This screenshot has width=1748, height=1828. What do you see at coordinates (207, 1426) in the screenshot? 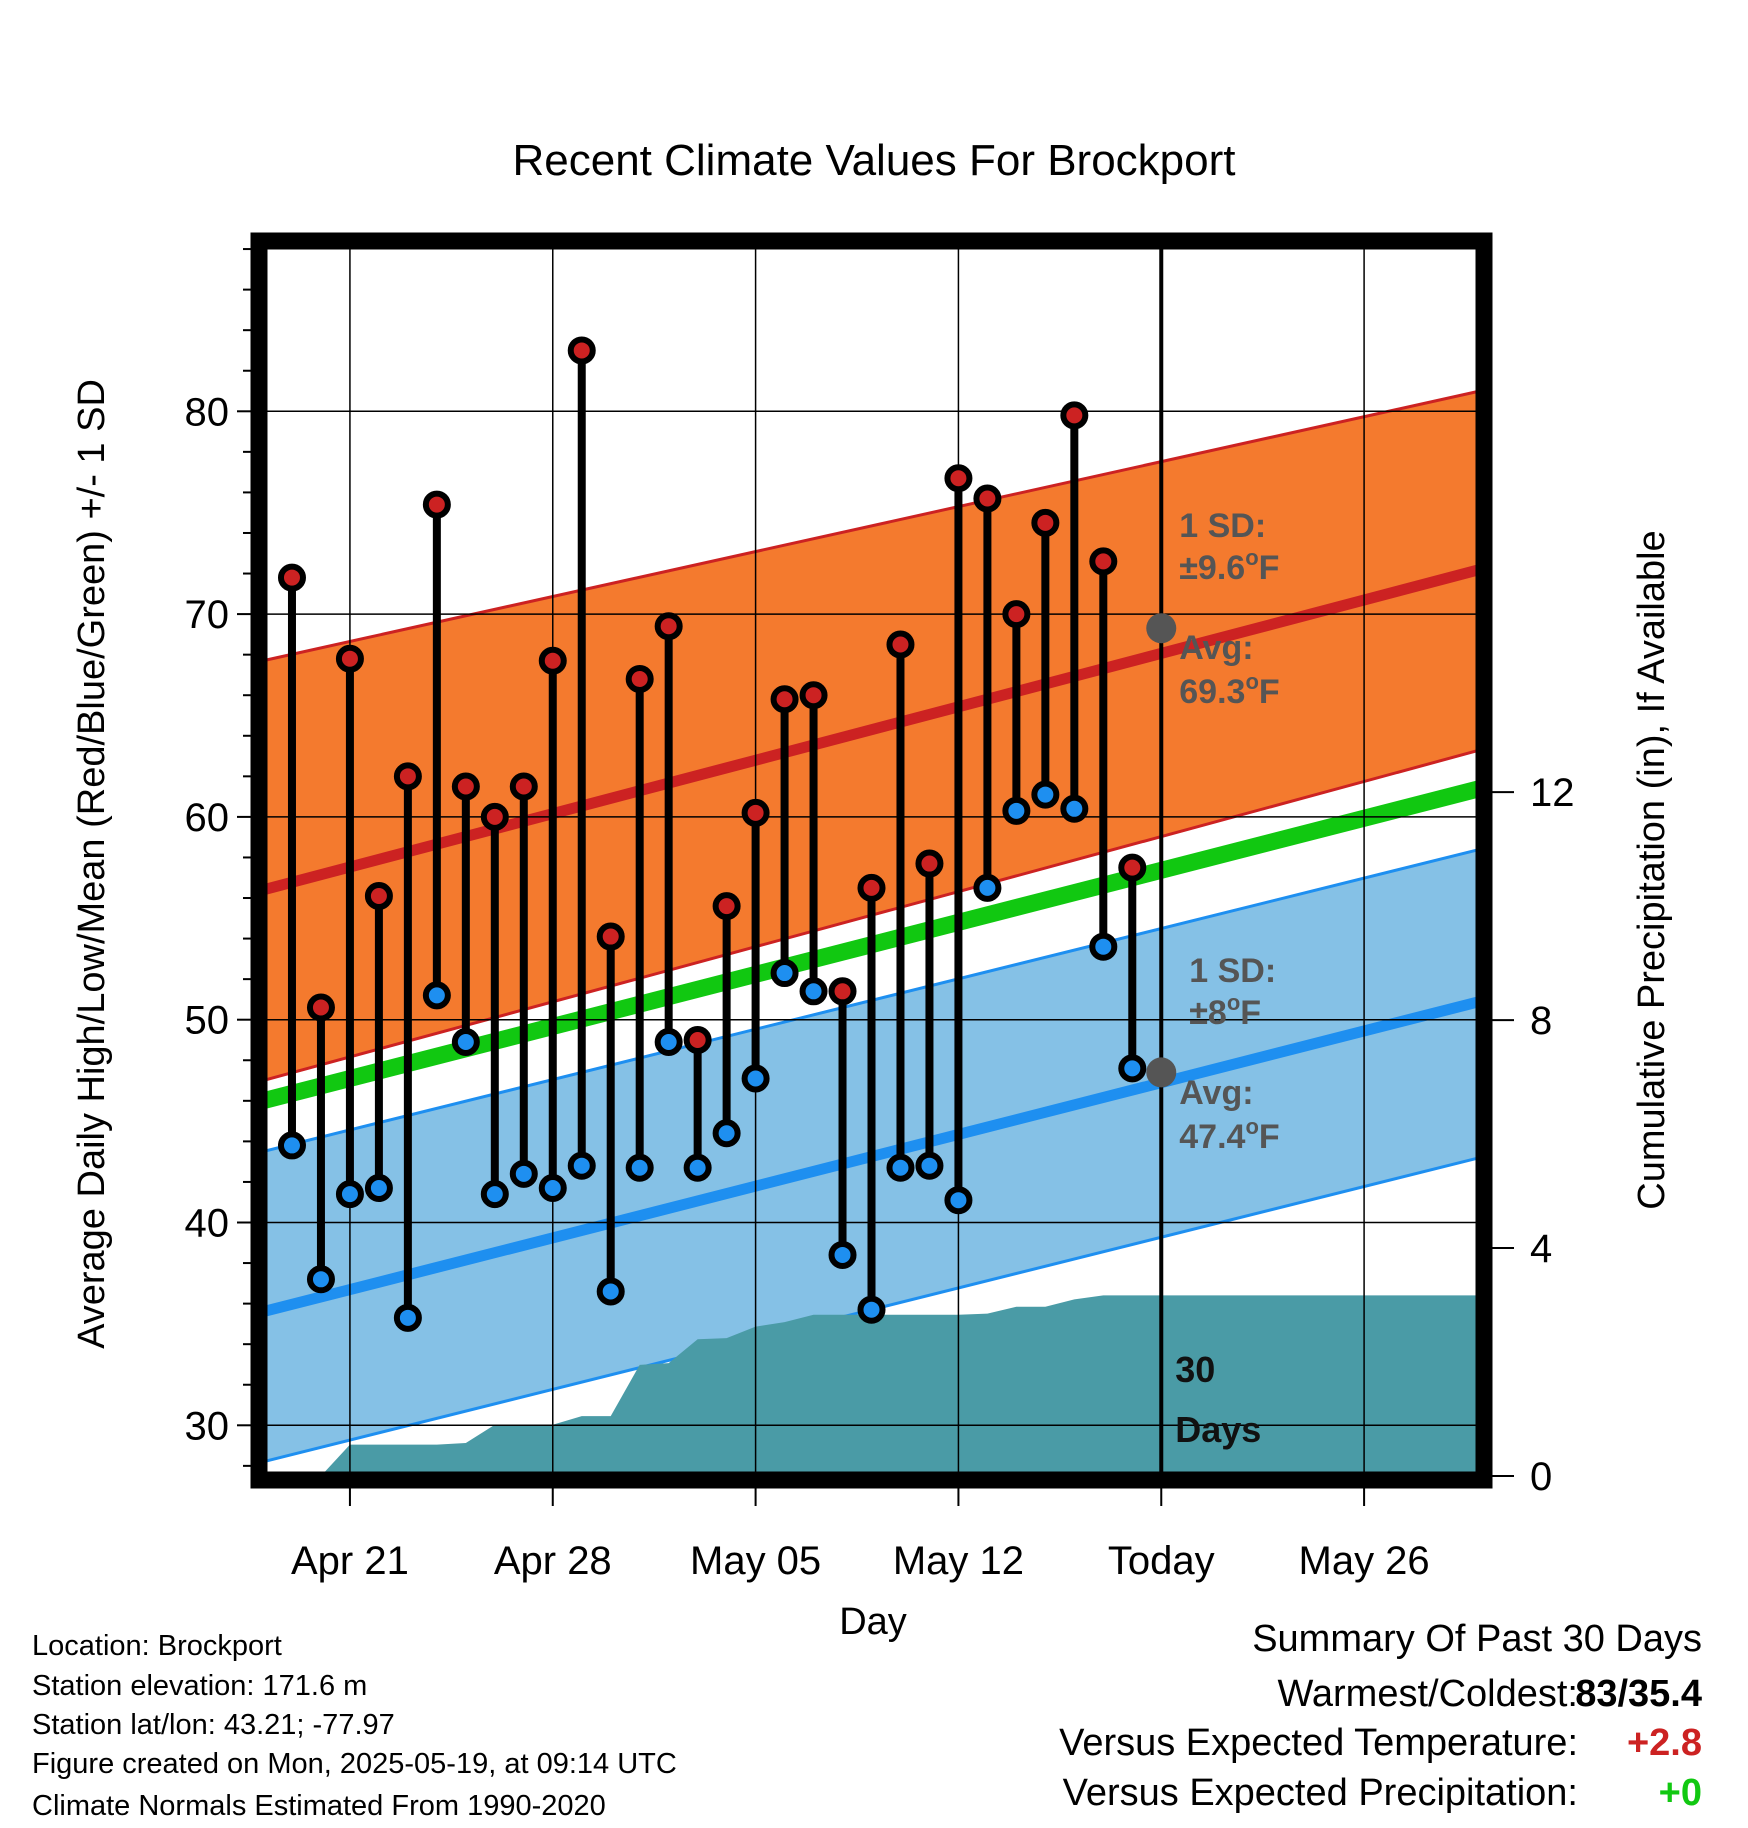
I see `y-tick-label: 30` at bounding box center [207, 1426].